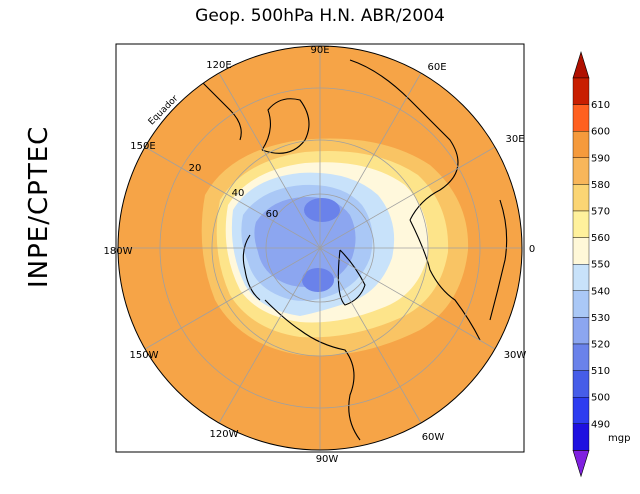 Image resolution: width=640 pixels, height=494 pixels. I want to click on lon-label-120e: 120E, so click(218, 65).